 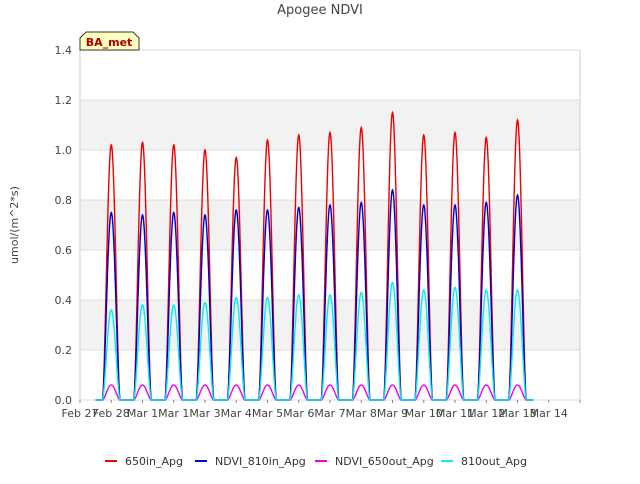 What do you see at coordinates (260, 461) in the screenshot?
I see `legend-label: NDVI_810in_Apg` at bounding box center [260, 461].